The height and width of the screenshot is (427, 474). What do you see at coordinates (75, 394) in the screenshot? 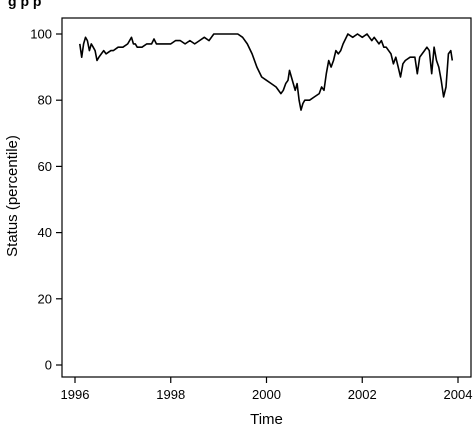
I see `x-tick-label-1996: 1996` at bounding box center [75, 394].